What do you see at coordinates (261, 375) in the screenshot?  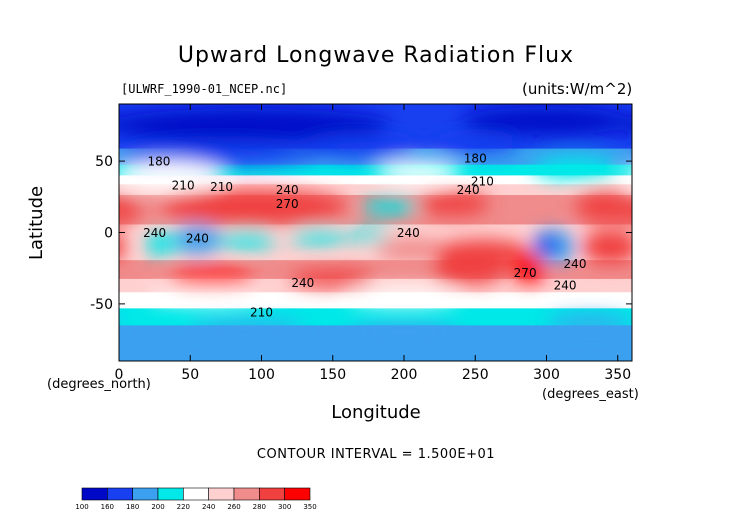 I see `x-tick-label: 100` at bounding box center [261, 375].